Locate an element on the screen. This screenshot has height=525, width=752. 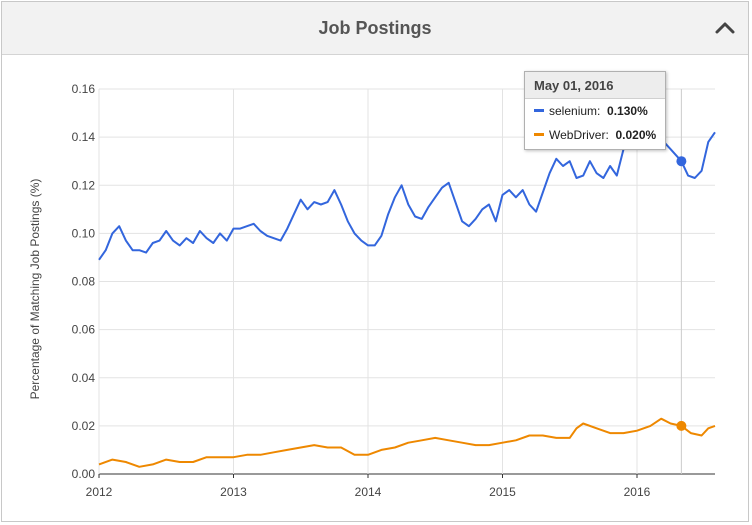
chevron-up-icon is located at coordinates (725, 28).